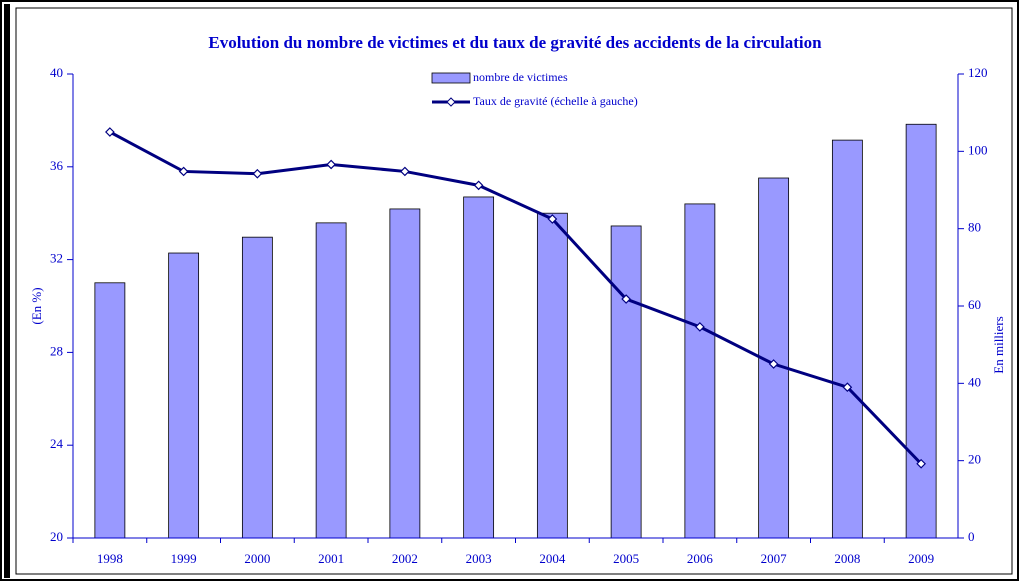  Describe the element at coordinates (405, 558) in the screenshot. I see `x-tick-label: 2002` at that location.